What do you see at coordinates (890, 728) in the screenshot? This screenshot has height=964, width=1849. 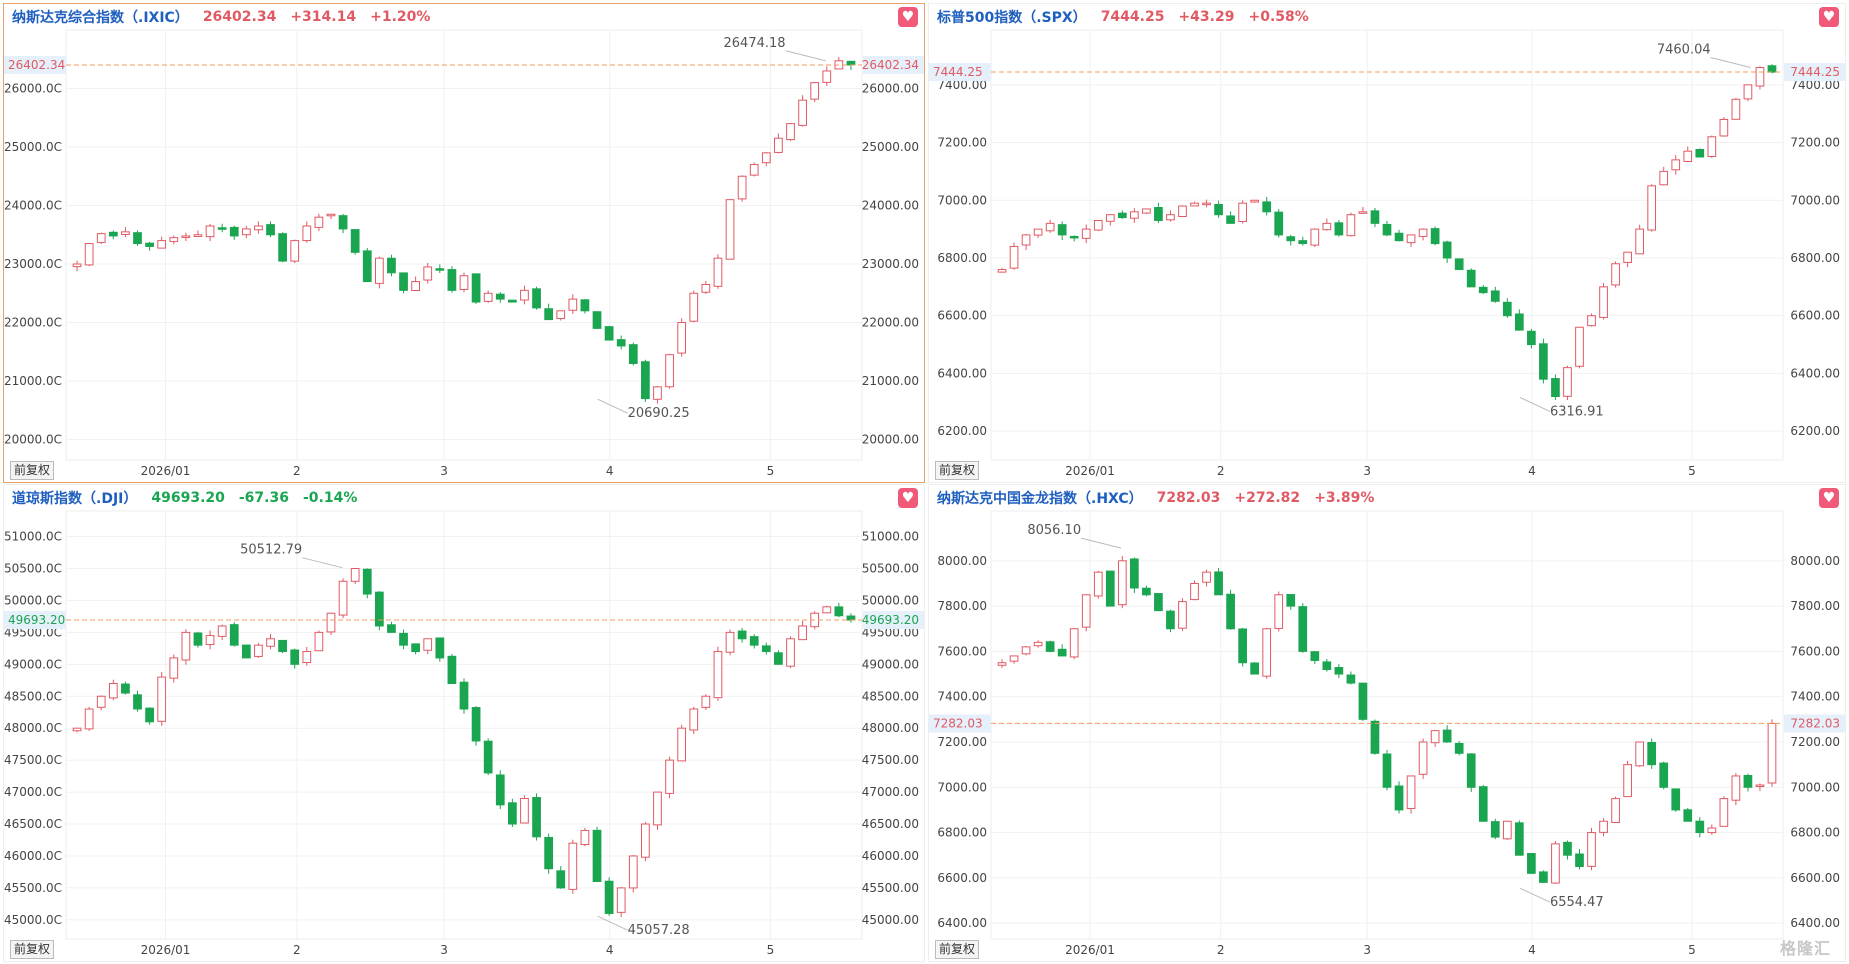 I see `y-tick-right: 48000.00` at bounding box center [890, 728].